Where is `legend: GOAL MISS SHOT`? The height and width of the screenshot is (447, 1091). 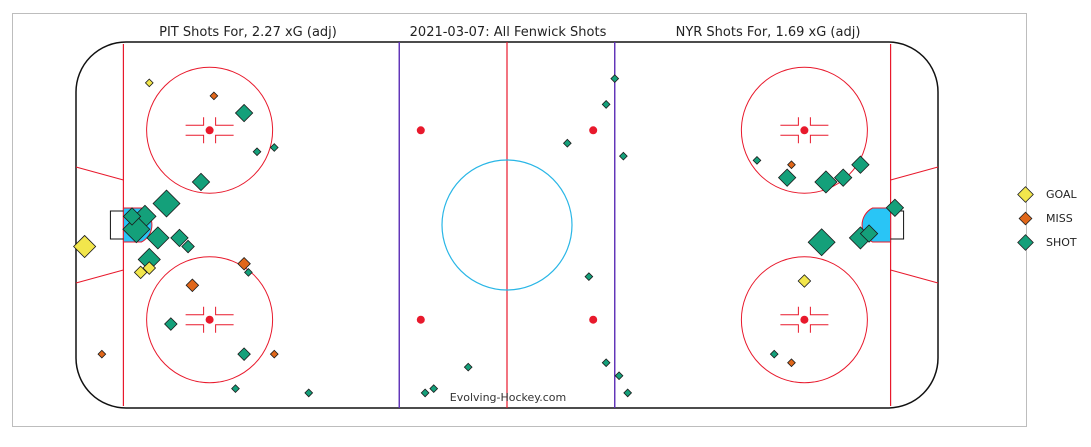 legend: GOAL MISS SHOT is located at coordinates (1047, 218).